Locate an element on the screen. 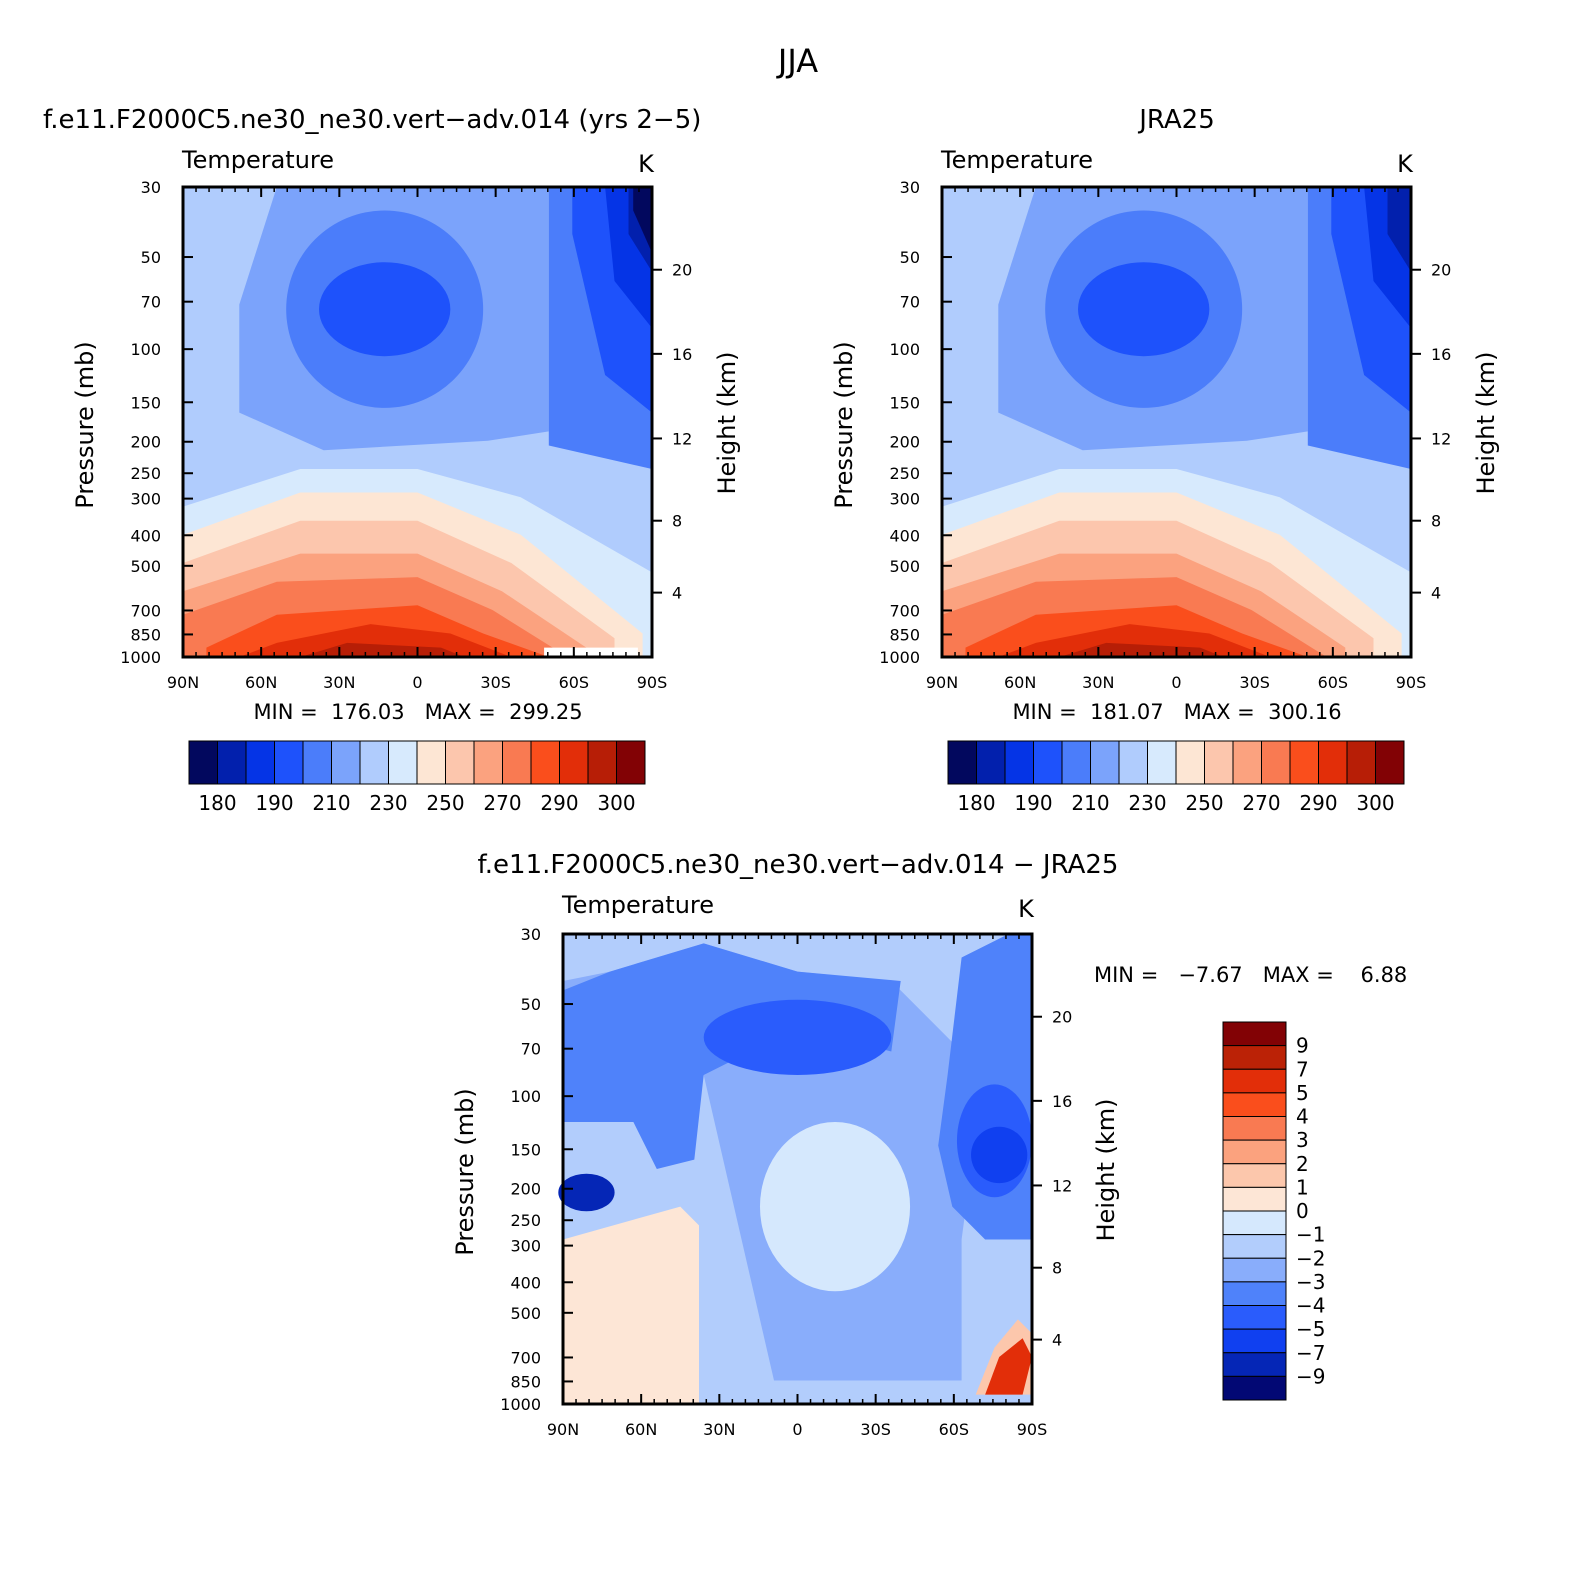 This screenshot has width=1591, height=1591. panel-obs-variable: Temperature is located at coordinates (1016, 160).